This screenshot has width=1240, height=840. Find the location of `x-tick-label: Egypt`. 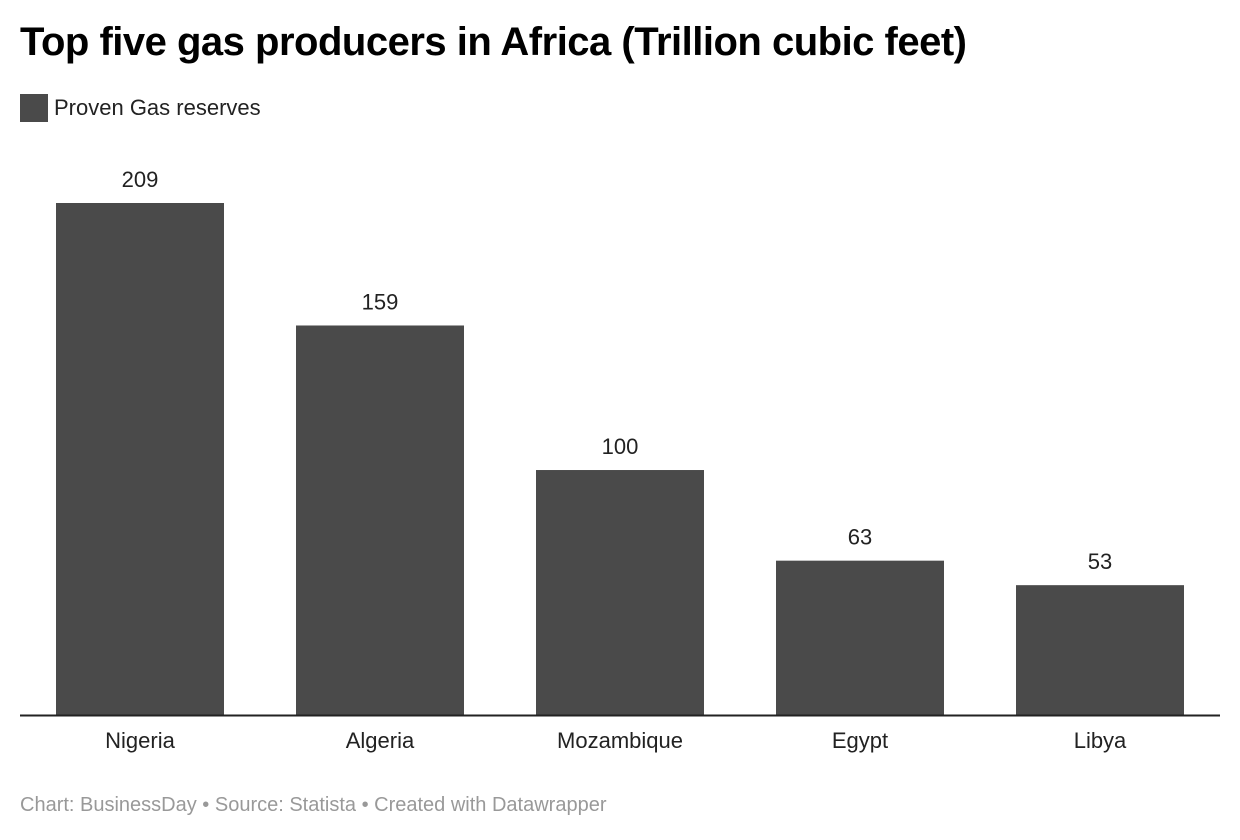

x-tick-label: Egypt is located at coordinates (860, 740).